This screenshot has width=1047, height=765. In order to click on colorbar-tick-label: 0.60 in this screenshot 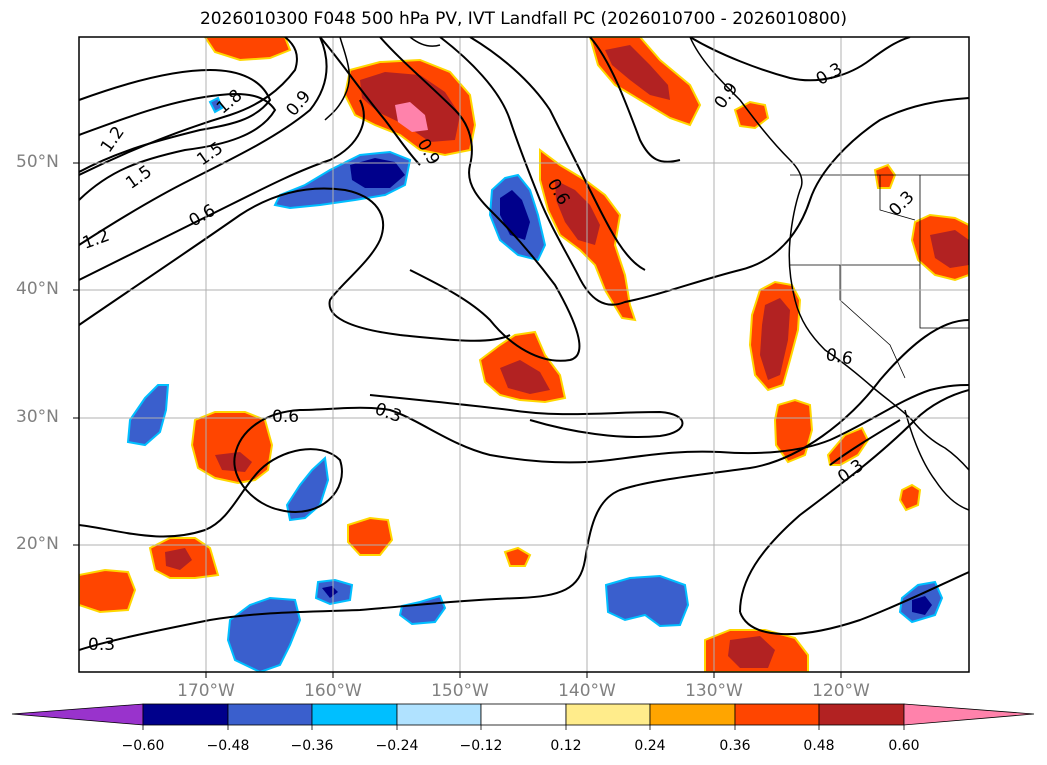, I will do `click(904, 746)`.